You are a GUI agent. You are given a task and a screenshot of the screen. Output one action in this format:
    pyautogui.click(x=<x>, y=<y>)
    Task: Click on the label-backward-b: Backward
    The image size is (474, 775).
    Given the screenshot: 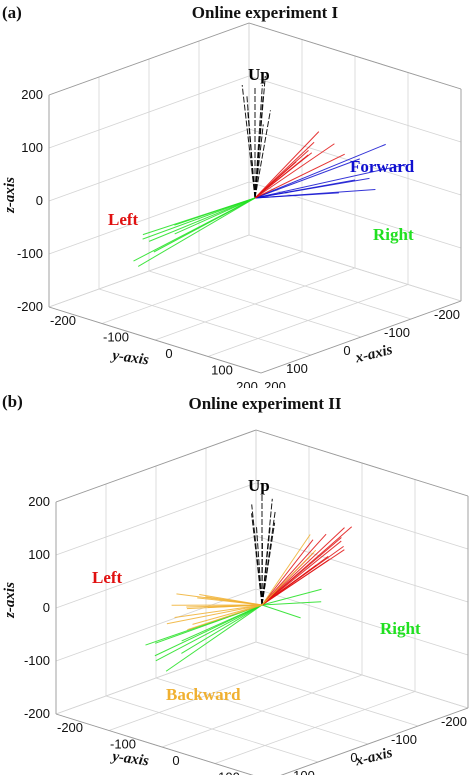 What is the action you would take?
    pyautogui.click(x=203, y=694)
    